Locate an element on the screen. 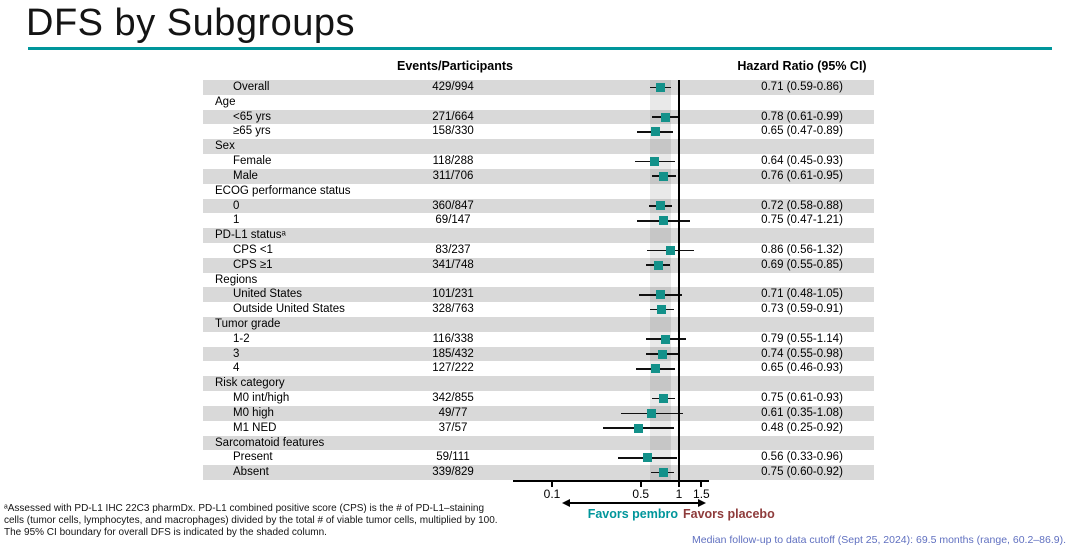 The image size is (1080, 557). subgroup-label: M1 NED is located at coordinates (255, 427).